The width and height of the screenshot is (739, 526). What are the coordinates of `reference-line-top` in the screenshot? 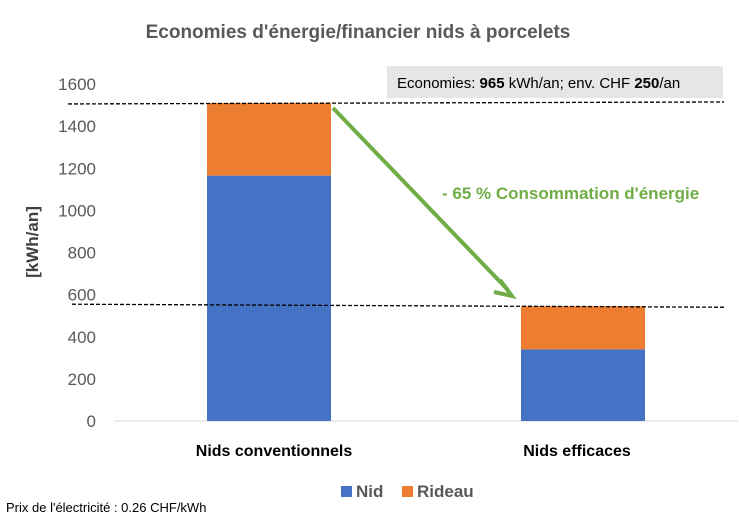 It's located at (396, 103).